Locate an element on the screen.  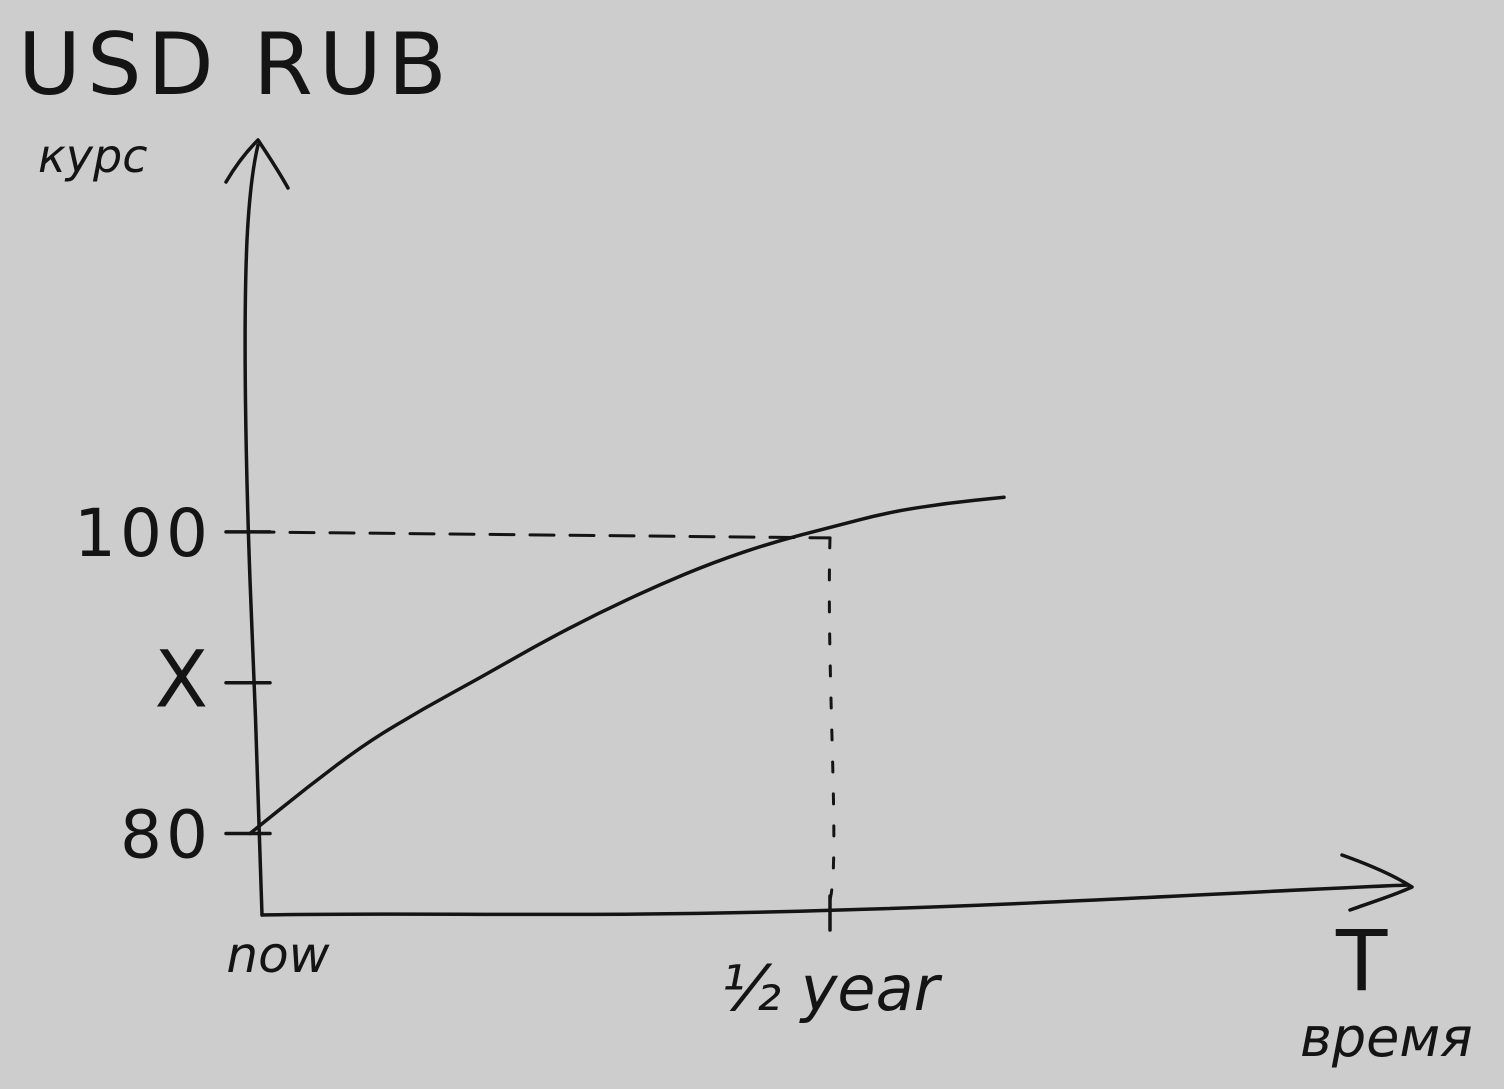
x-axis is located at coordinates (835, 900).